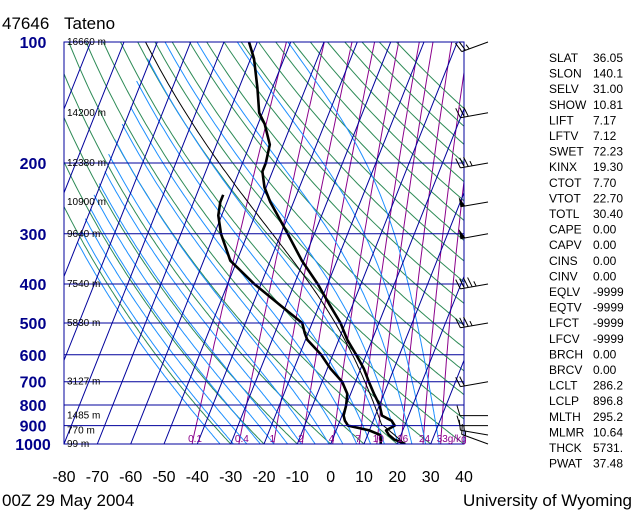 This screenshot has width=640, height=512. What do you see at coordinates (563, 261) in the screenshot?
I see `stat-name: CINS` at bounding box center [563, 261].